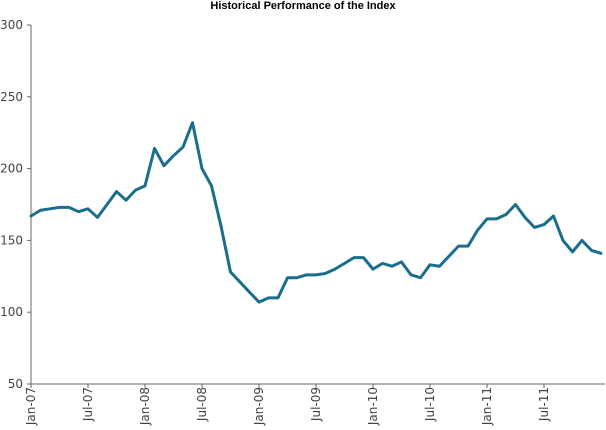  I want to click on x-tick-label: Jul-07, so click(88, 404).